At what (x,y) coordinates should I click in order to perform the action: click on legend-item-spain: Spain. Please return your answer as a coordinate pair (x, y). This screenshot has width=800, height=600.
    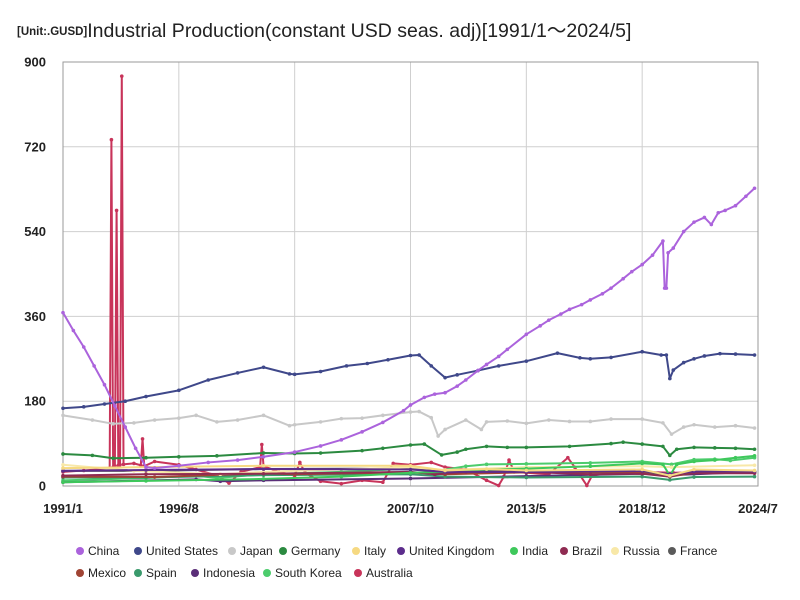
    Looking at the image, I should click on (155, 573).